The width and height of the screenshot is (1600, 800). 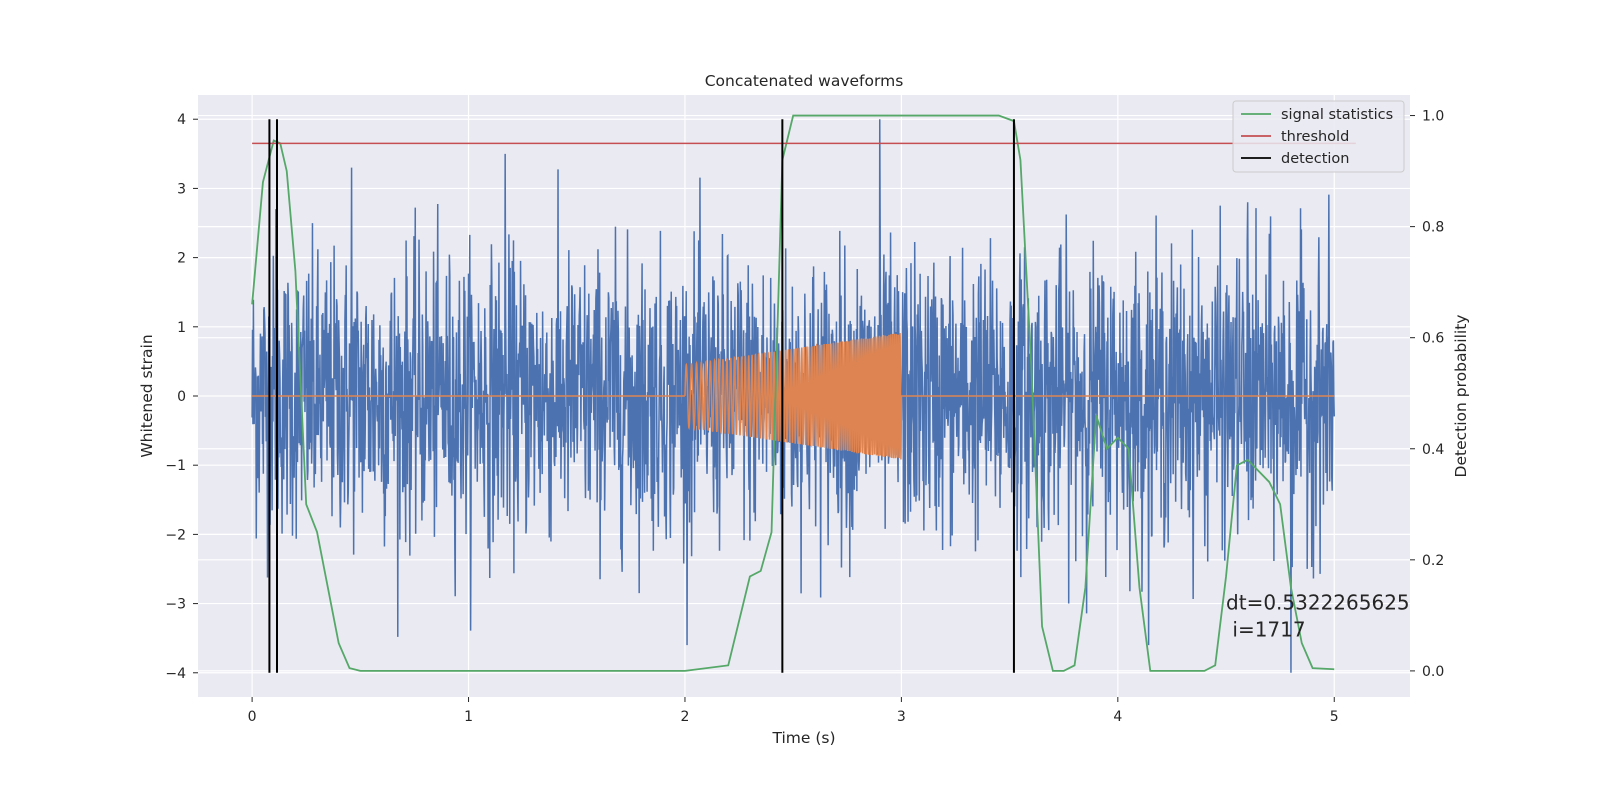 I want to click on x-tick-label: 2, so click(x=685, y=717).